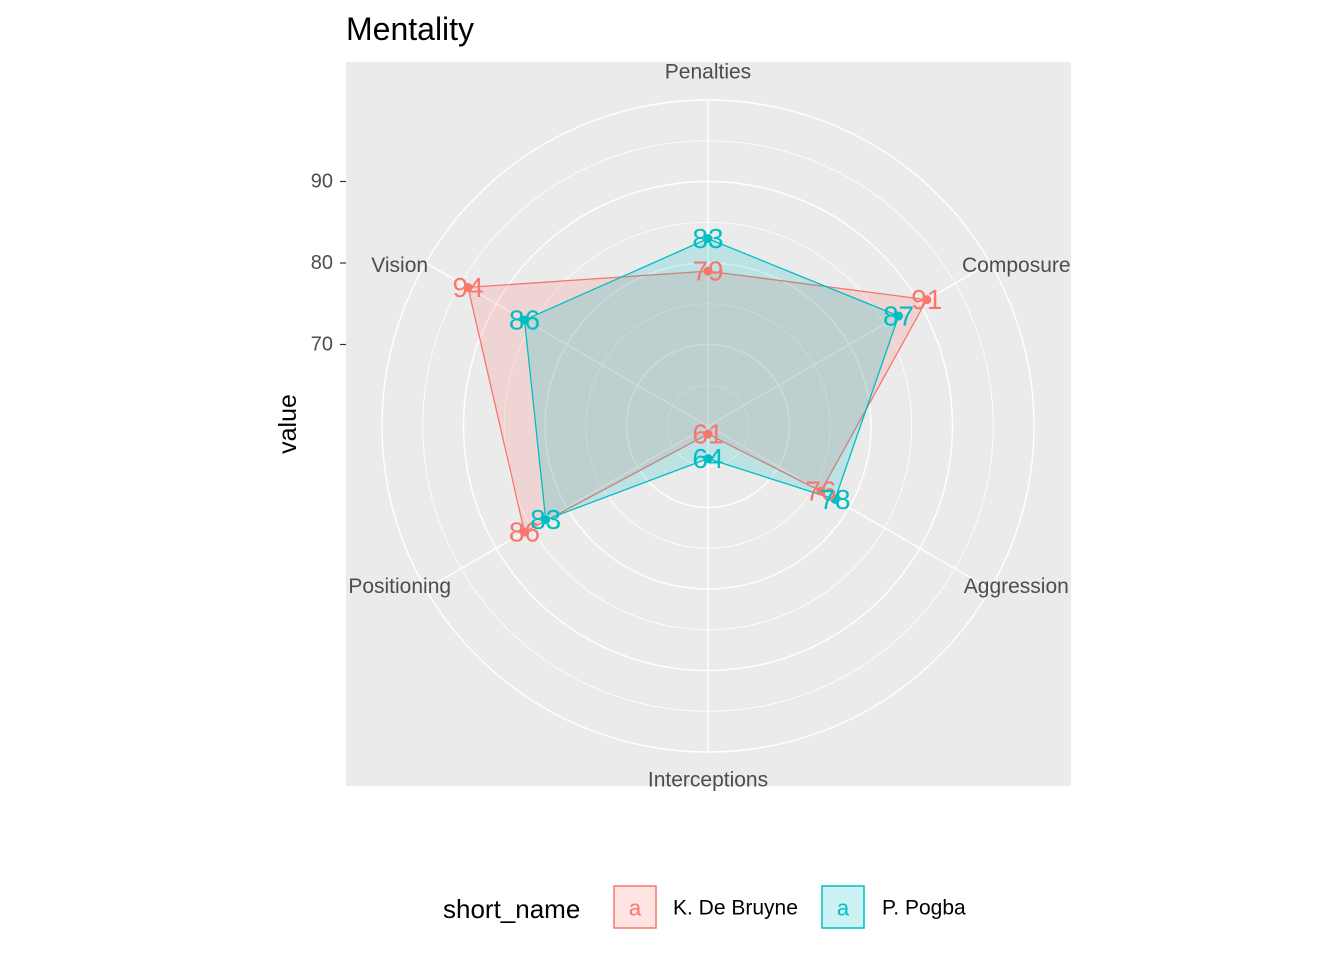 The width and height of the screenshot is (1344, 960). Describe the element at coordinates (288, 424) in the screenshot. I see `y-axis-label: value` at that location.